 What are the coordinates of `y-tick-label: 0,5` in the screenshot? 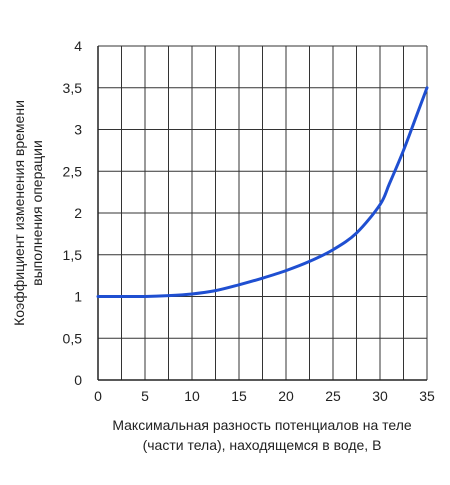 It's located at (73, 338).